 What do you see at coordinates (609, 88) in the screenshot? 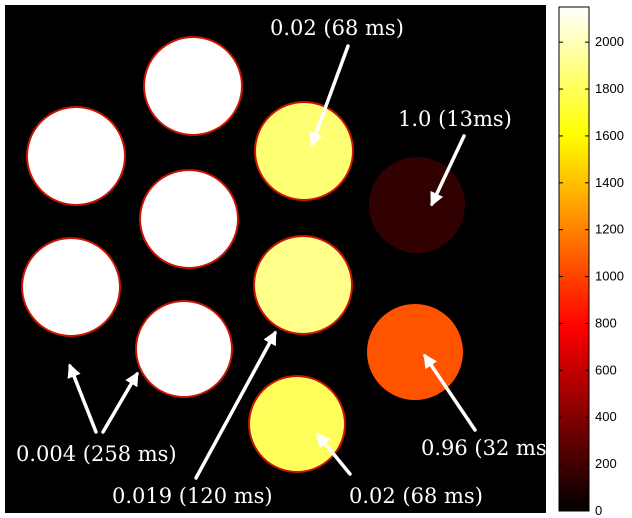
I see `colorbar-tick-label: 1800` at bounding box center [609, 88].